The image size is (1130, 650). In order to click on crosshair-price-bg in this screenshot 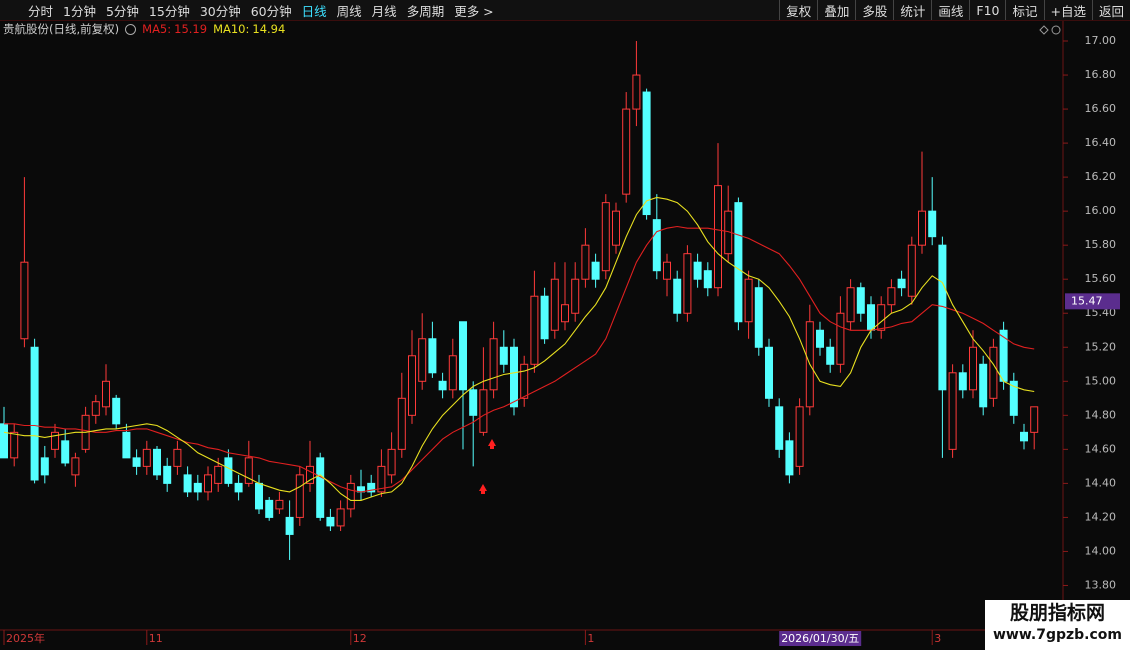, I will do `click(1092, 301)`.